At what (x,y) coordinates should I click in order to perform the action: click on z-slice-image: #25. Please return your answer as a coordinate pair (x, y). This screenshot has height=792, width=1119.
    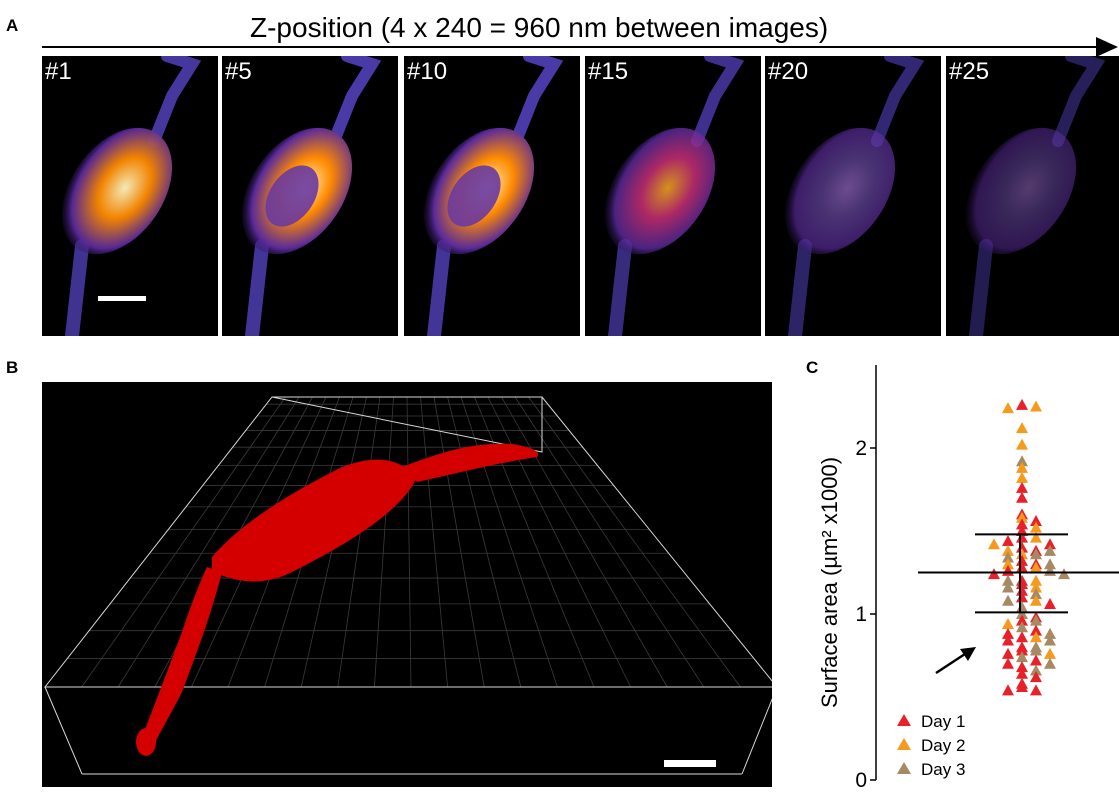
    Looking at the image, I should click on (1032, 196).